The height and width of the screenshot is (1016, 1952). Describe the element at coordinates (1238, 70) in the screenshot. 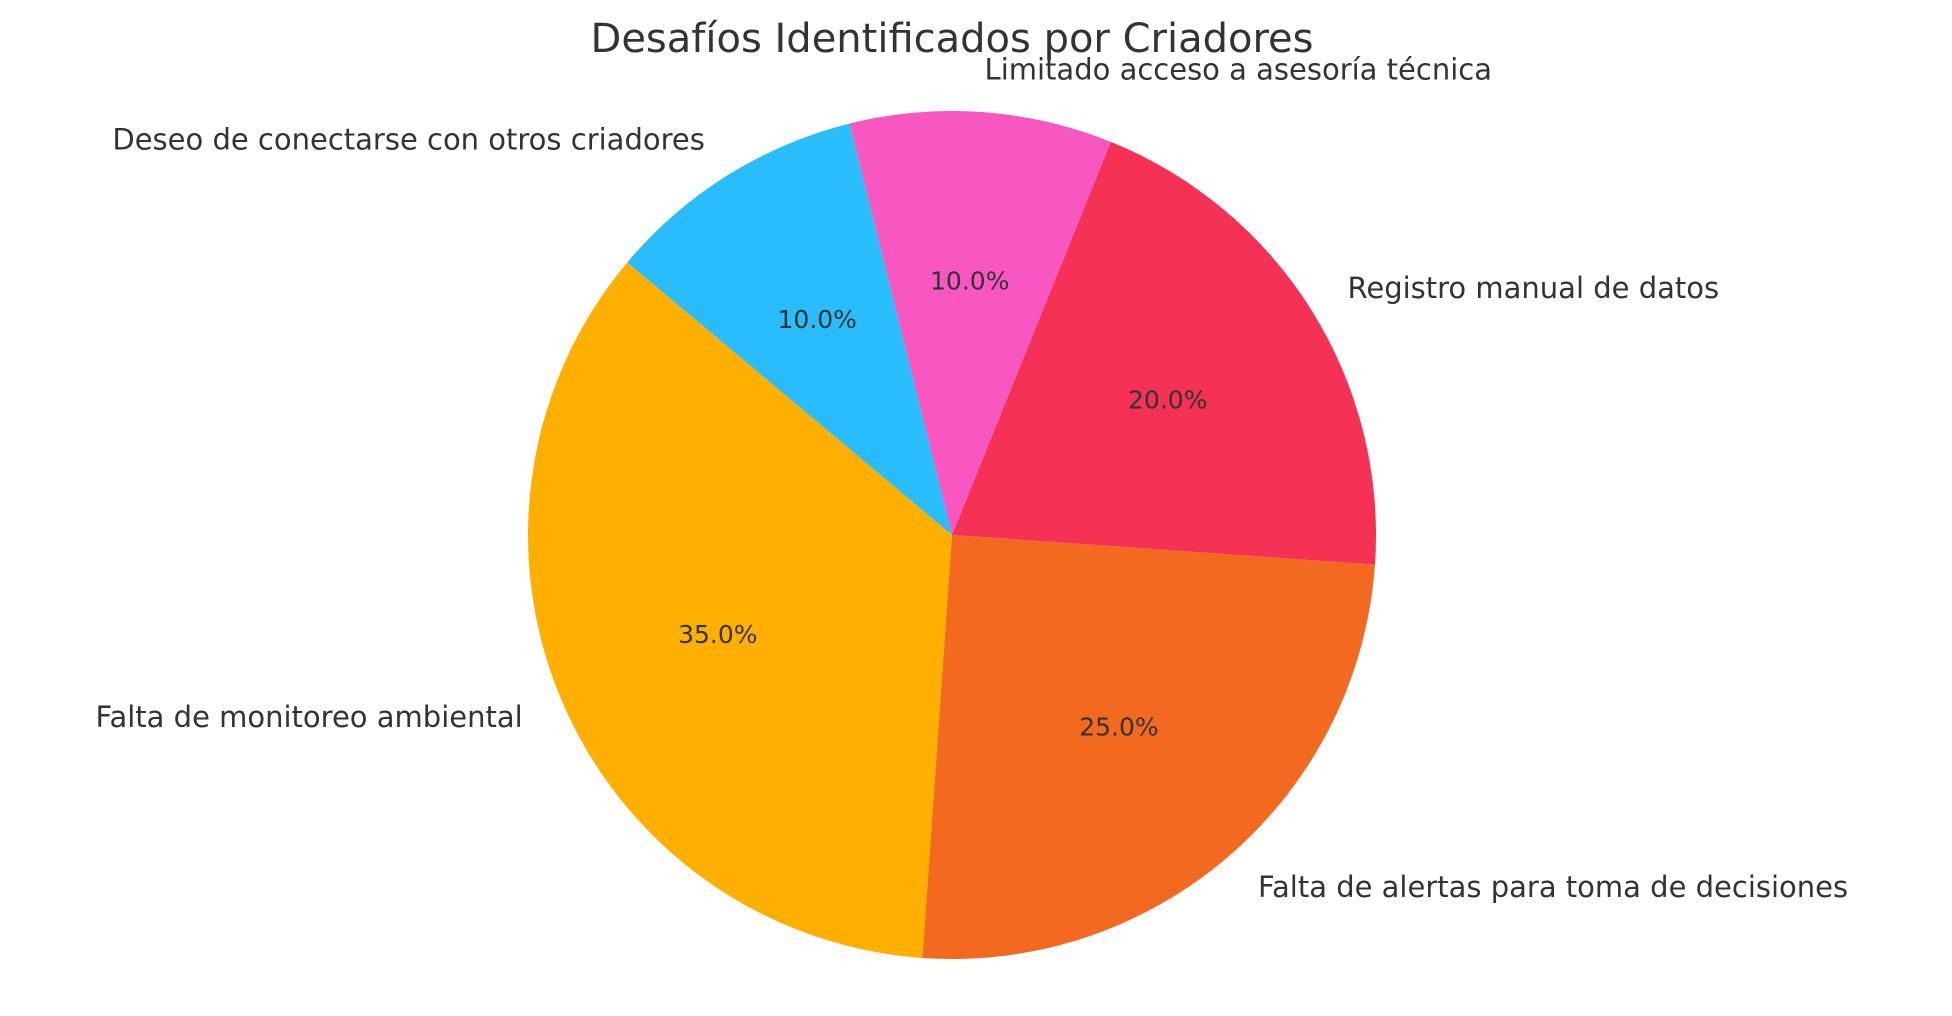

I see `pie-category-label: Limitado acceso a asesoría técnica` at that location.